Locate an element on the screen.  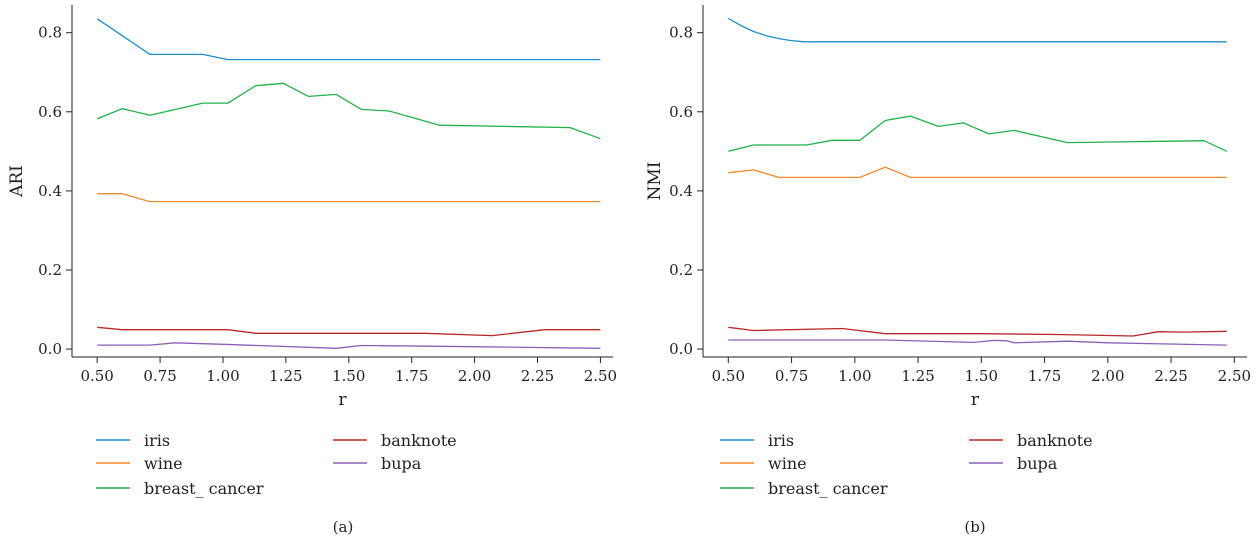
y-axis-label: NMI is located at coordinates (655, 181).